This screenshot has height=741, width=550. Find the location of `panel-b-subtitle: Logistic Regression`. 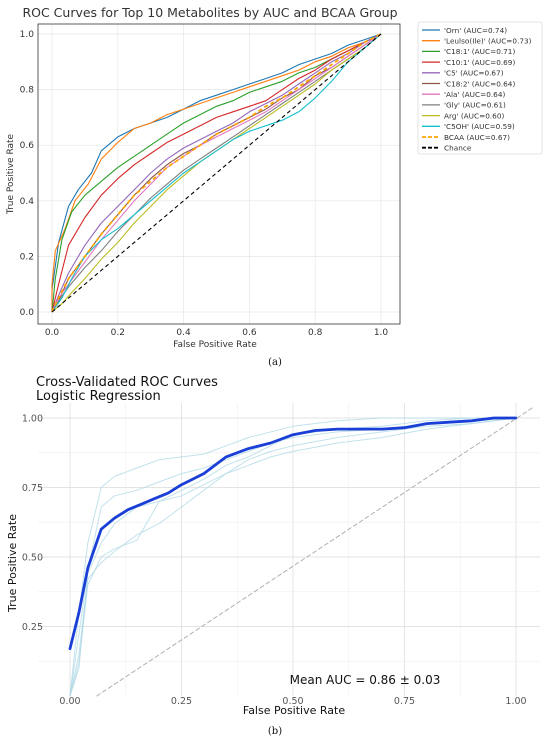

panel-b-subtitle: Logistic Regression is located at coordinates (98, 396).